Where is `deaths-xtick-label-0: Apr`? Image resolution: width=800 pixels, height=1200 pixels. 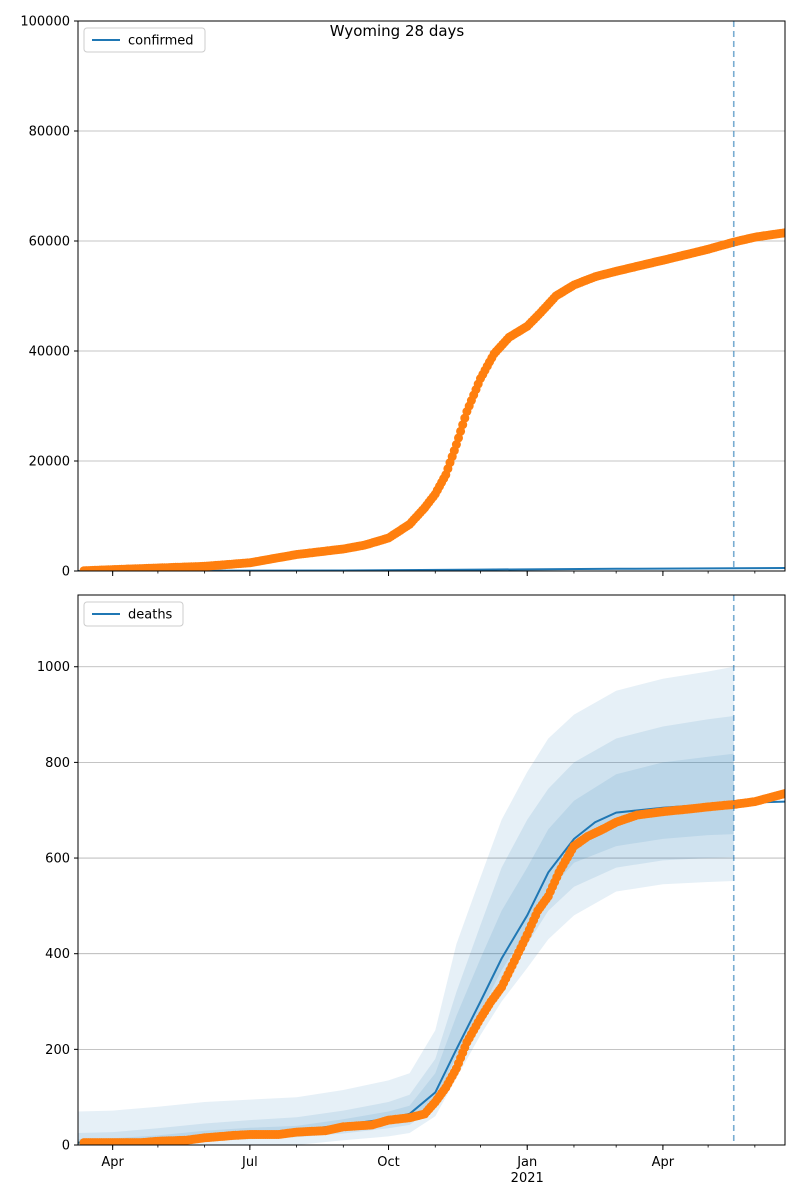 deaths-xtick-label-0: Apr is located at coordinates (112, 1162).